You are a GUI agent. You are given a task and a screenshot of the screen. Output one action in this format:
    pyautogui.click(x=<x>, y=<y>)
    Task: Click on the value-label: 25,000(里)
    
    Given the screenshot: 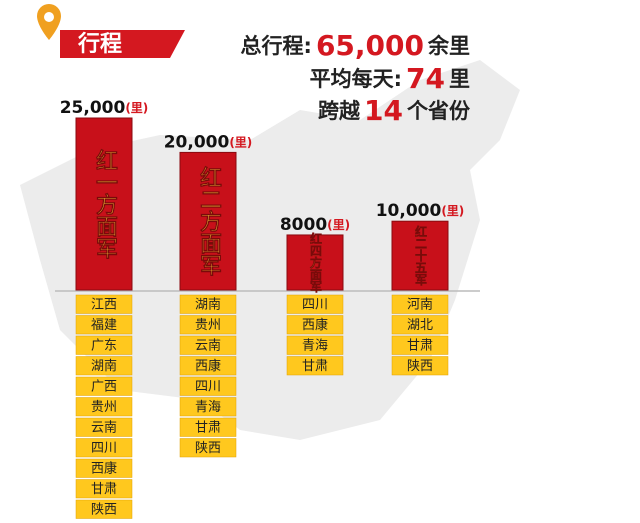 What is the action you would take?
    pyautogui.click(x=104, y=108)
    